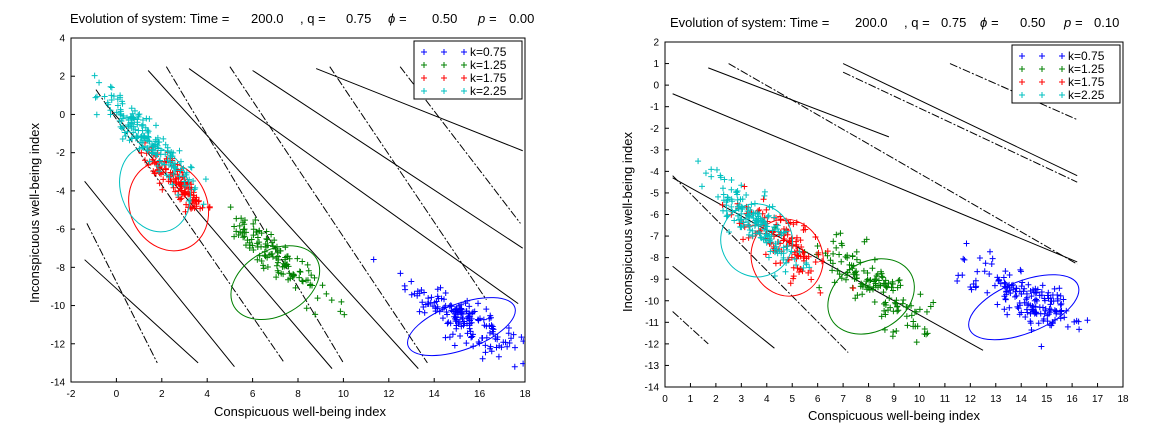  What do you see at coordinates (656, 64) in the screenshot?
I see `right-y-tick-label: 1` at bounding box center [656, 64].